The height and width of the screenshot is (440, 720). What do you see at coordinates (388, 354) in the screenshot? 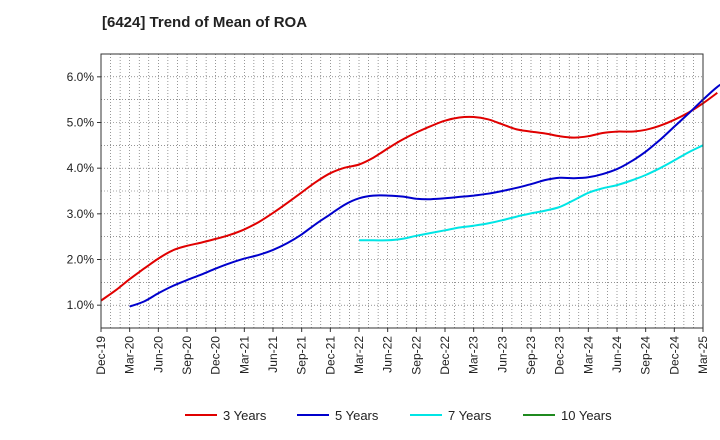
I see `x-tick-label: Jun-22` at bounding box center [388, 354].